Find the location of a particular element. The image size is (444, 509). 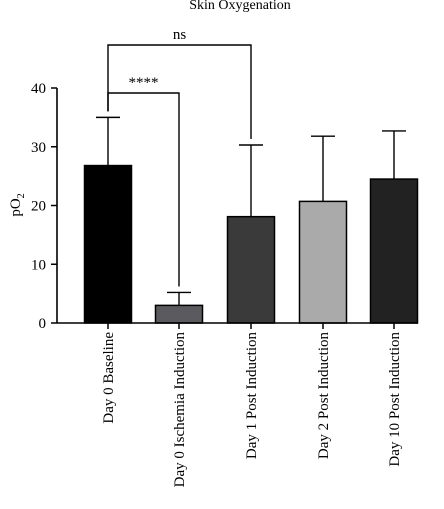

y-tick-label: 20 is located at coordinates (38, 207).